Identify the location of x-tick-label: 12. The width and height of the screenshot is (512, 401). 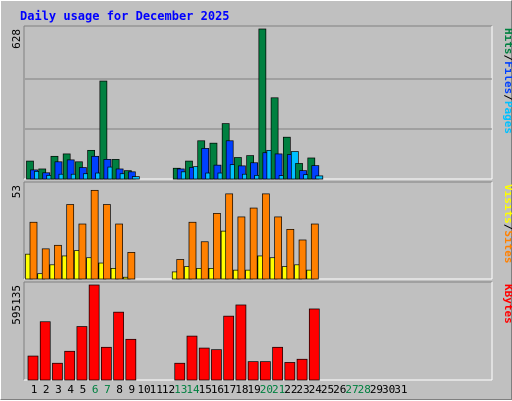
(168, 389).